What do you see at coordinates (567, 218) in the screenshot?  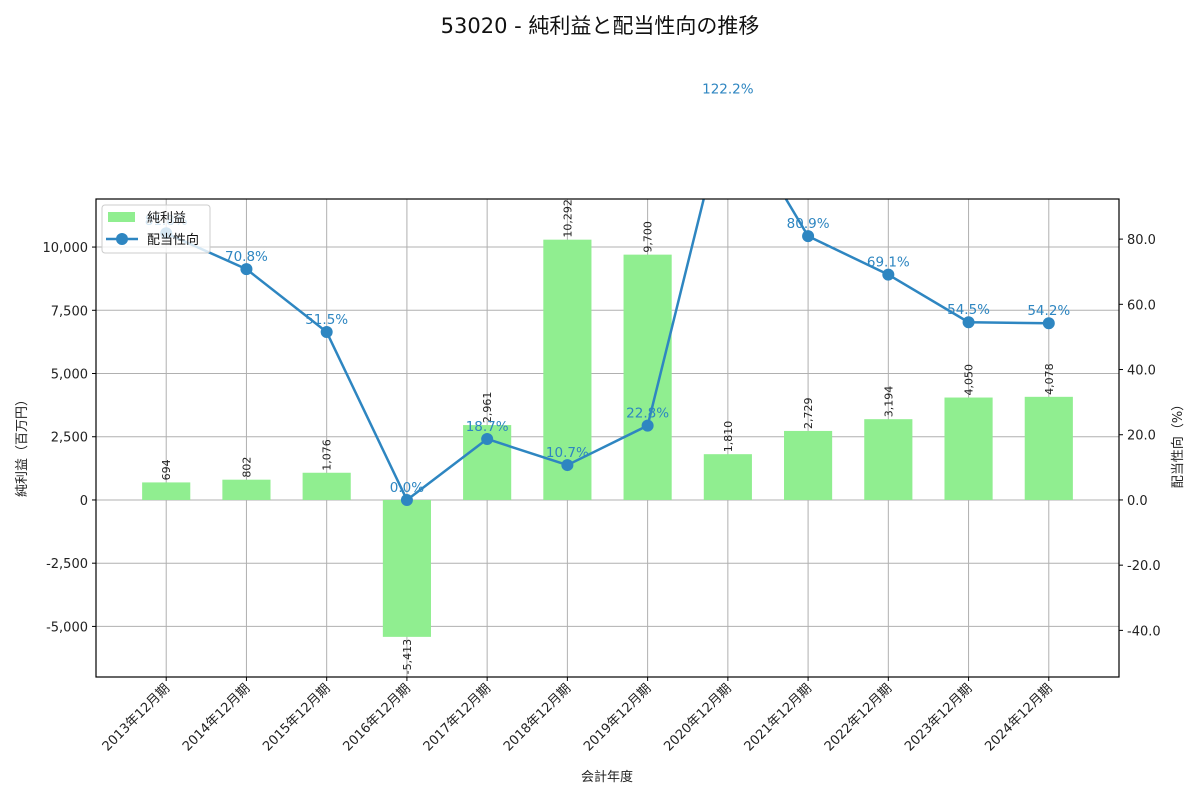 I see `bar-value-label: 10,292` at bounding box center [567, 218].